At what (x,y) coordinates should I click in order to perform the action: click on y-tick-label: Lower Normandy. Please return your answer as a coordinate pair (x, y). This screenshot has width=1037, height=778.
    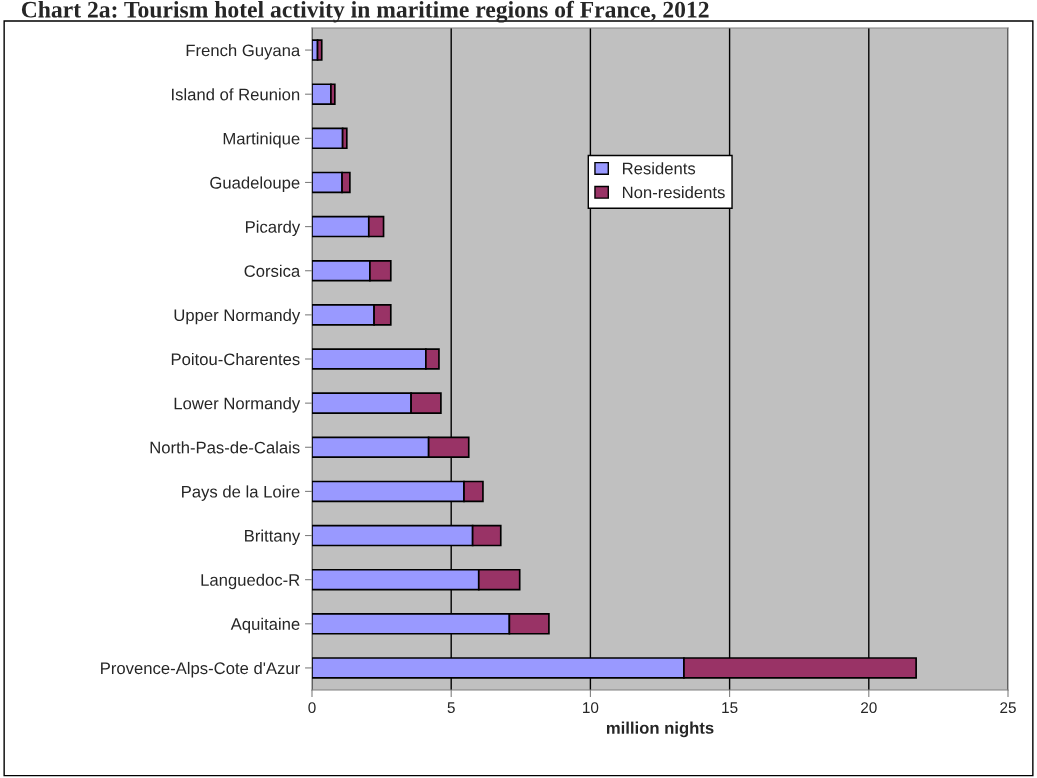
    Looking at the image, I should click on (237, 405).